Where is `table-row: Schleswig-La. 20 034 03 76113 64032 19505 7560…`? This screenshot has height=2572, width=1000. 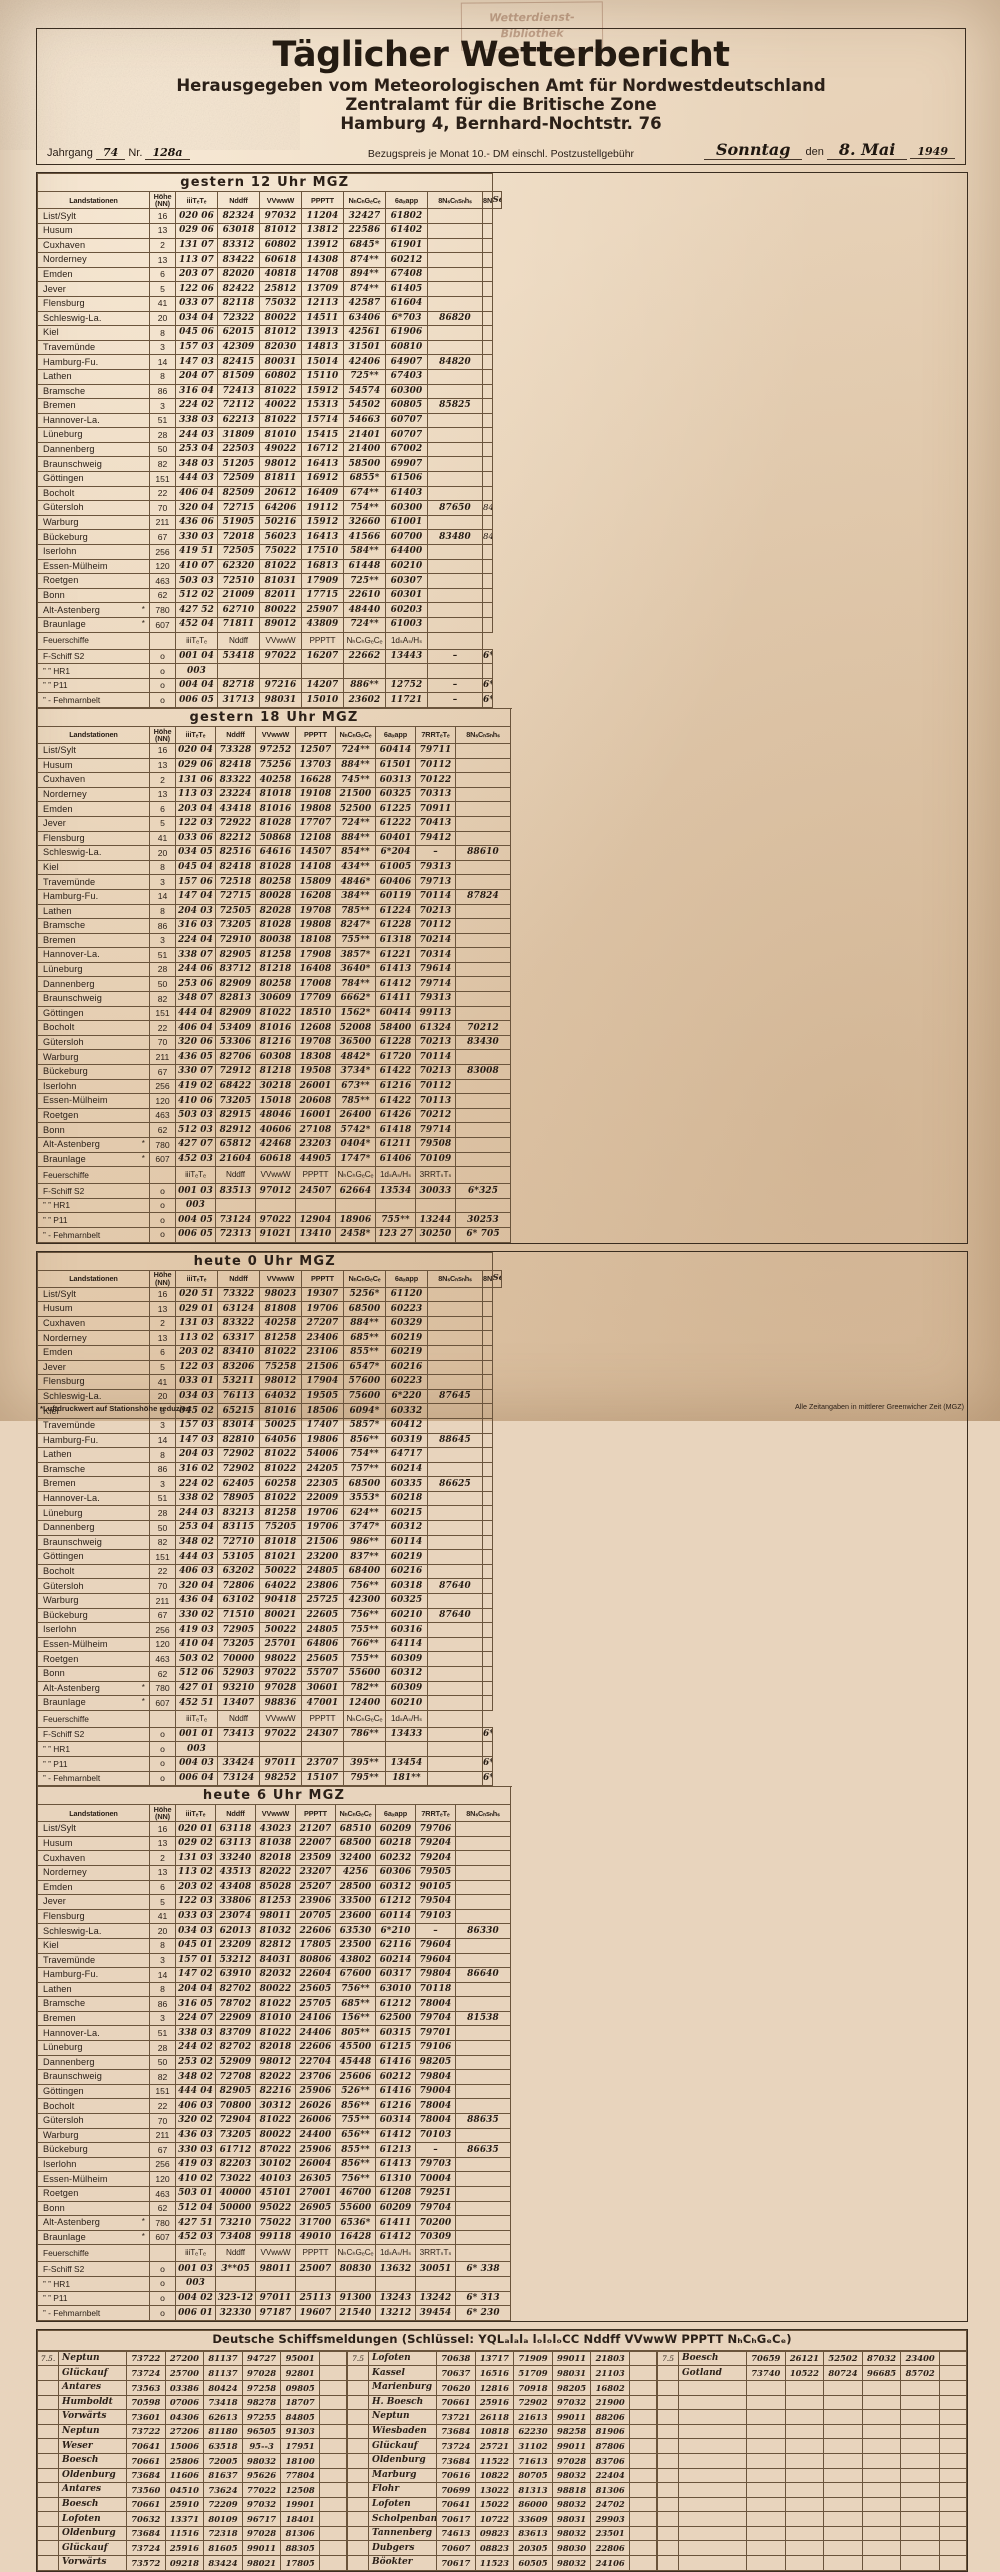 table-row: Schleswig-La. 20 034 03 76113 64032 19505 7560… is located at coordinates (269, 1396).